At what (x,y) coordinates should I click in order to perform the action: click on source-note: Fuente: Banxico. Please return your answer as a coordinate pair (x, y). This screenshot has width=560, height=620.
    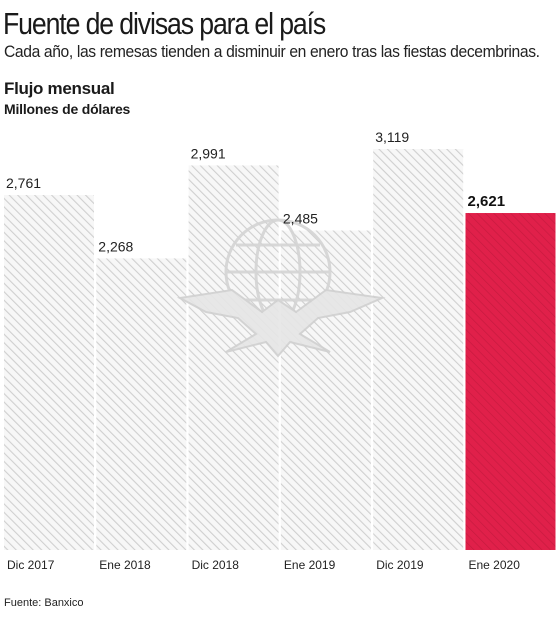
    Looking at the image, I should click on (44, 603).